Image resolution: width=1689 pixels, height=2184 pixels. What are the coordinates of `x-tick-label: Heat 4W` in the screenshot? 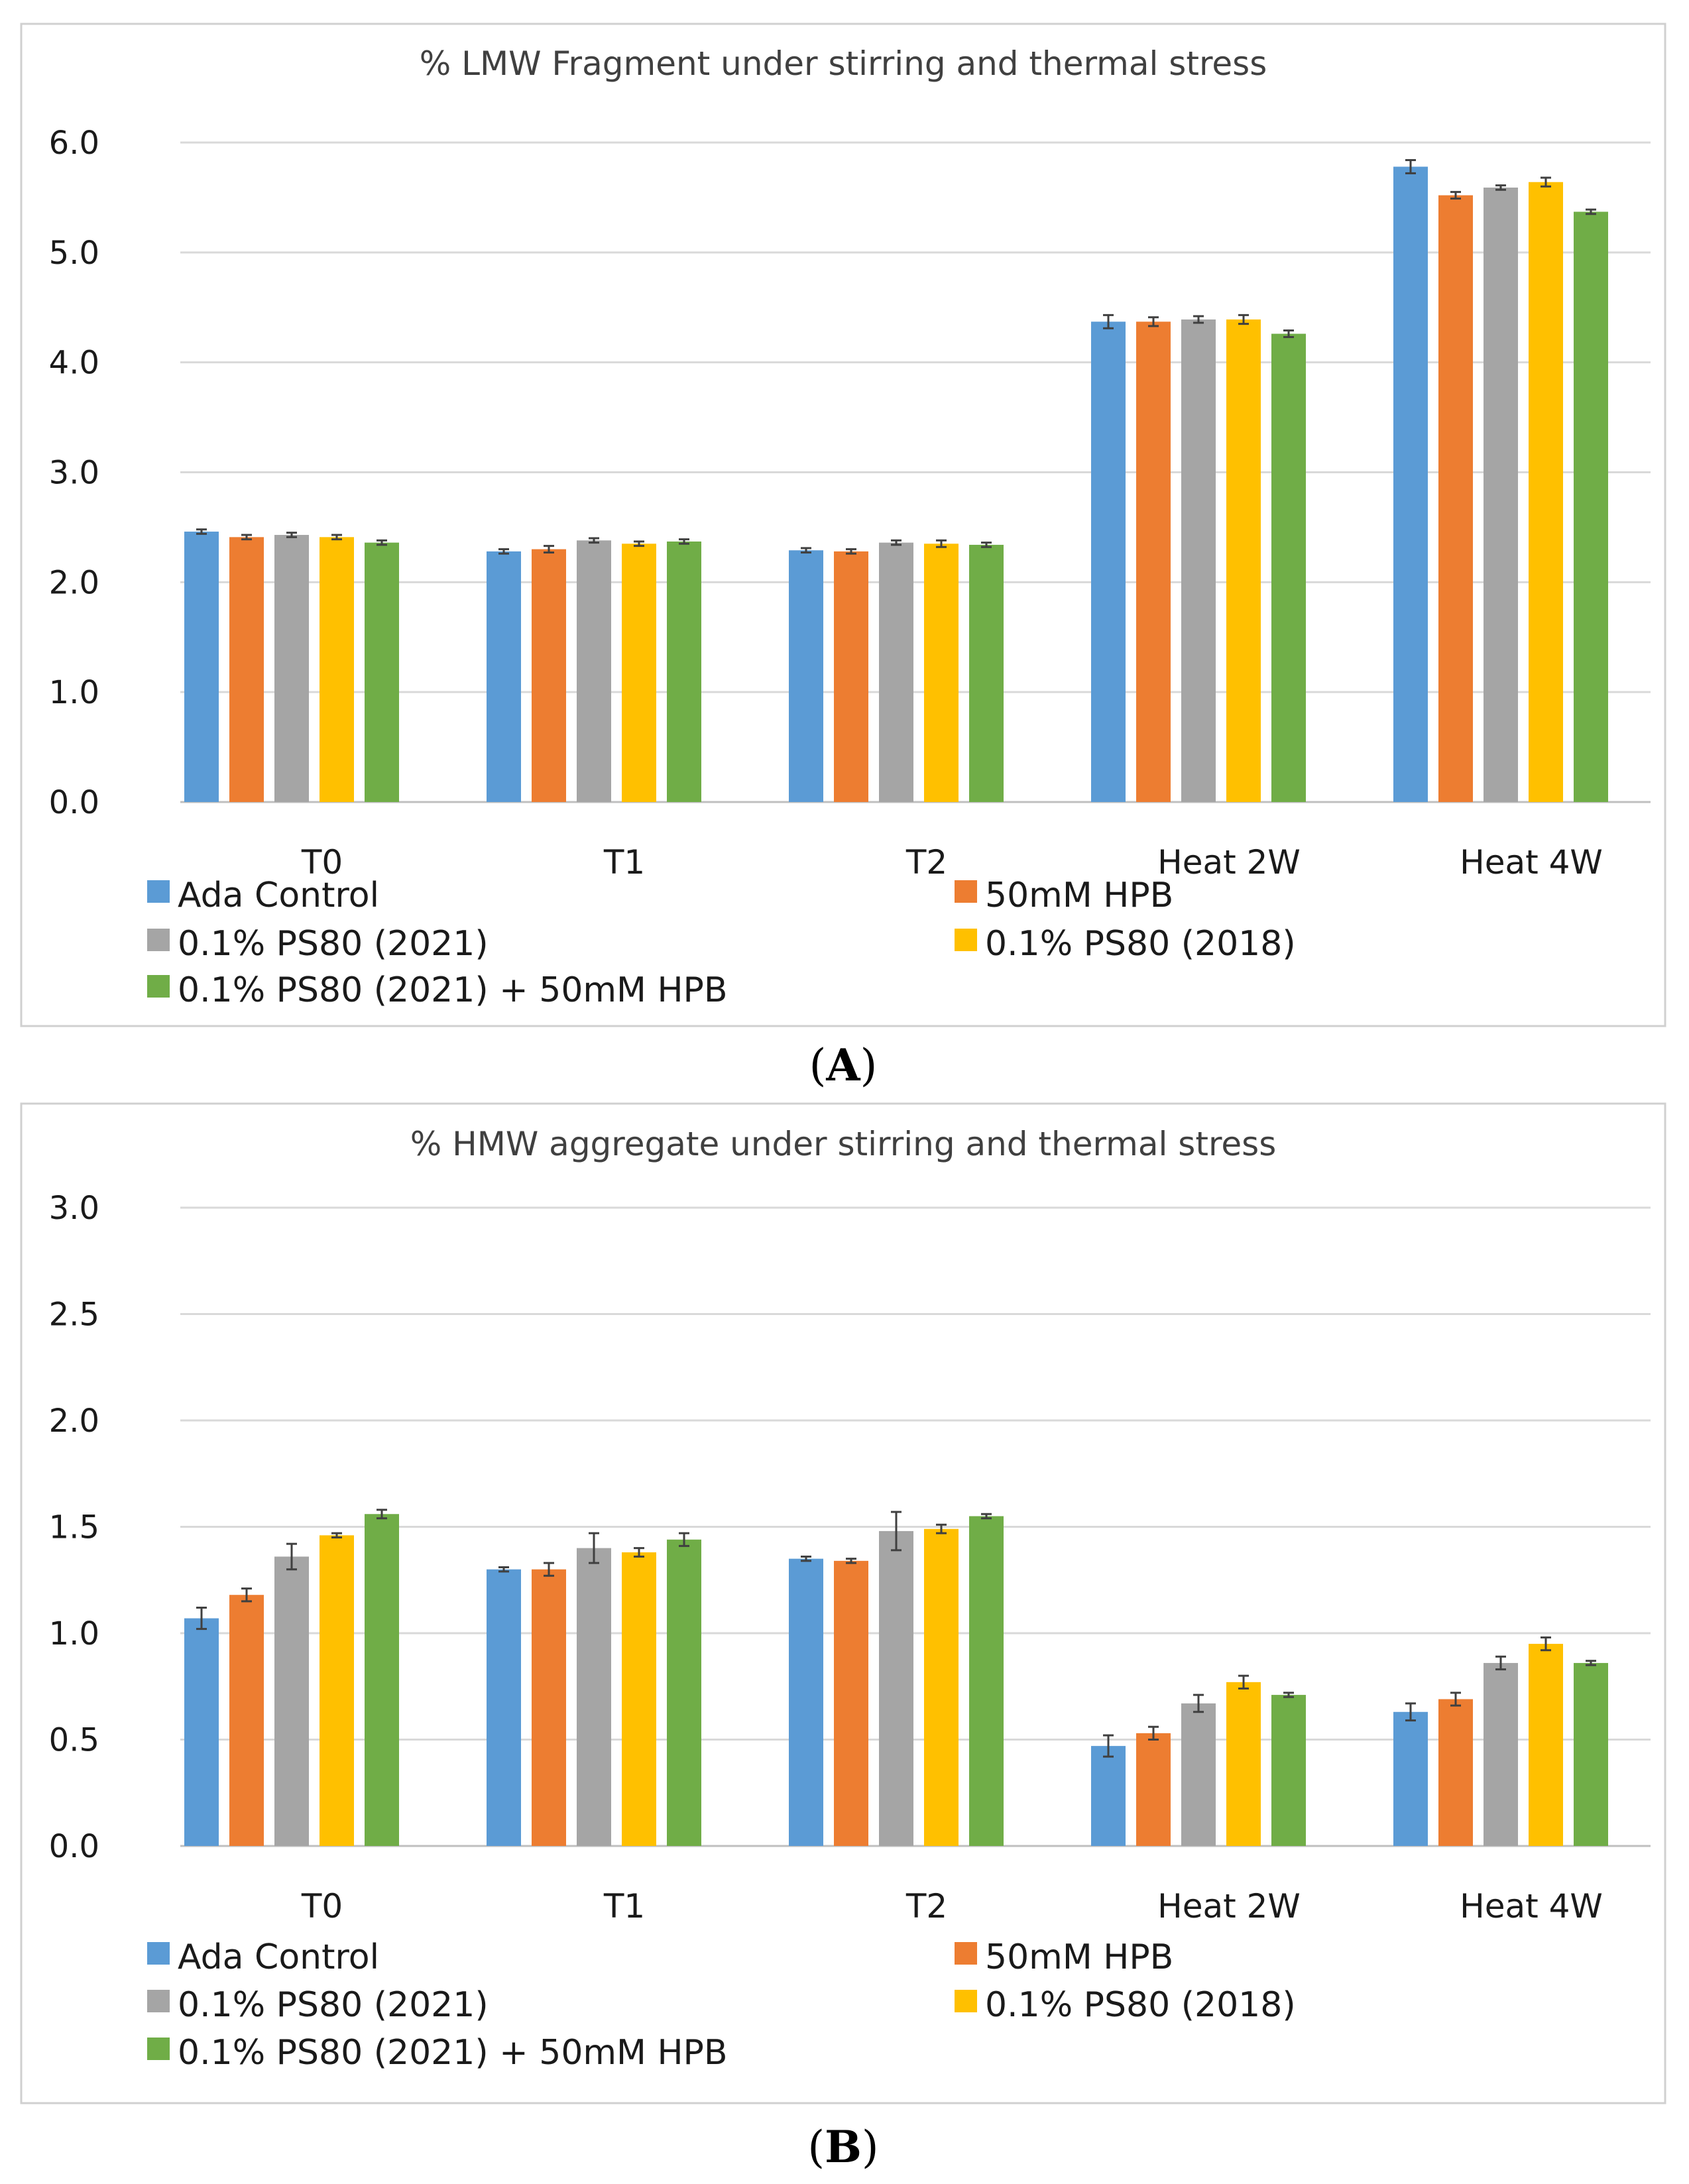 It's located at (1531, 1906).